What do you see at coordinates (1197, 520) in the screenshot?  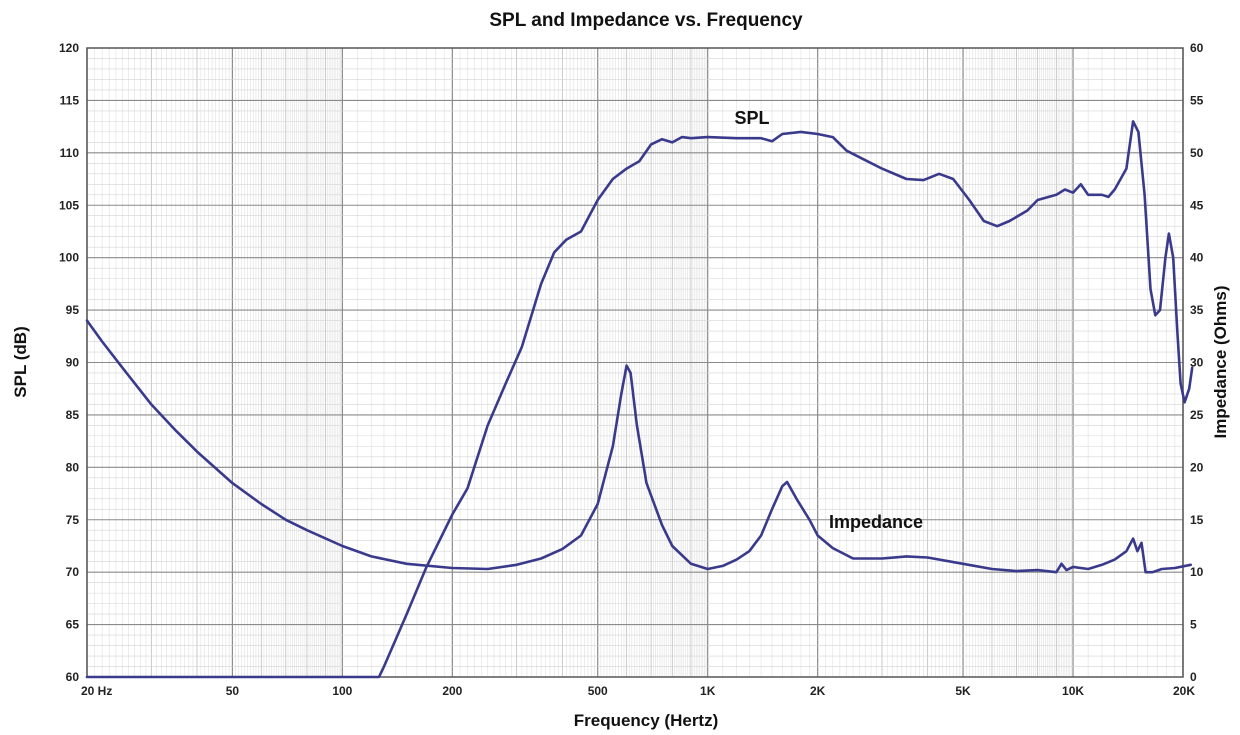 I see `y2-tick-label: 15` at bounding box center [1197, 520].